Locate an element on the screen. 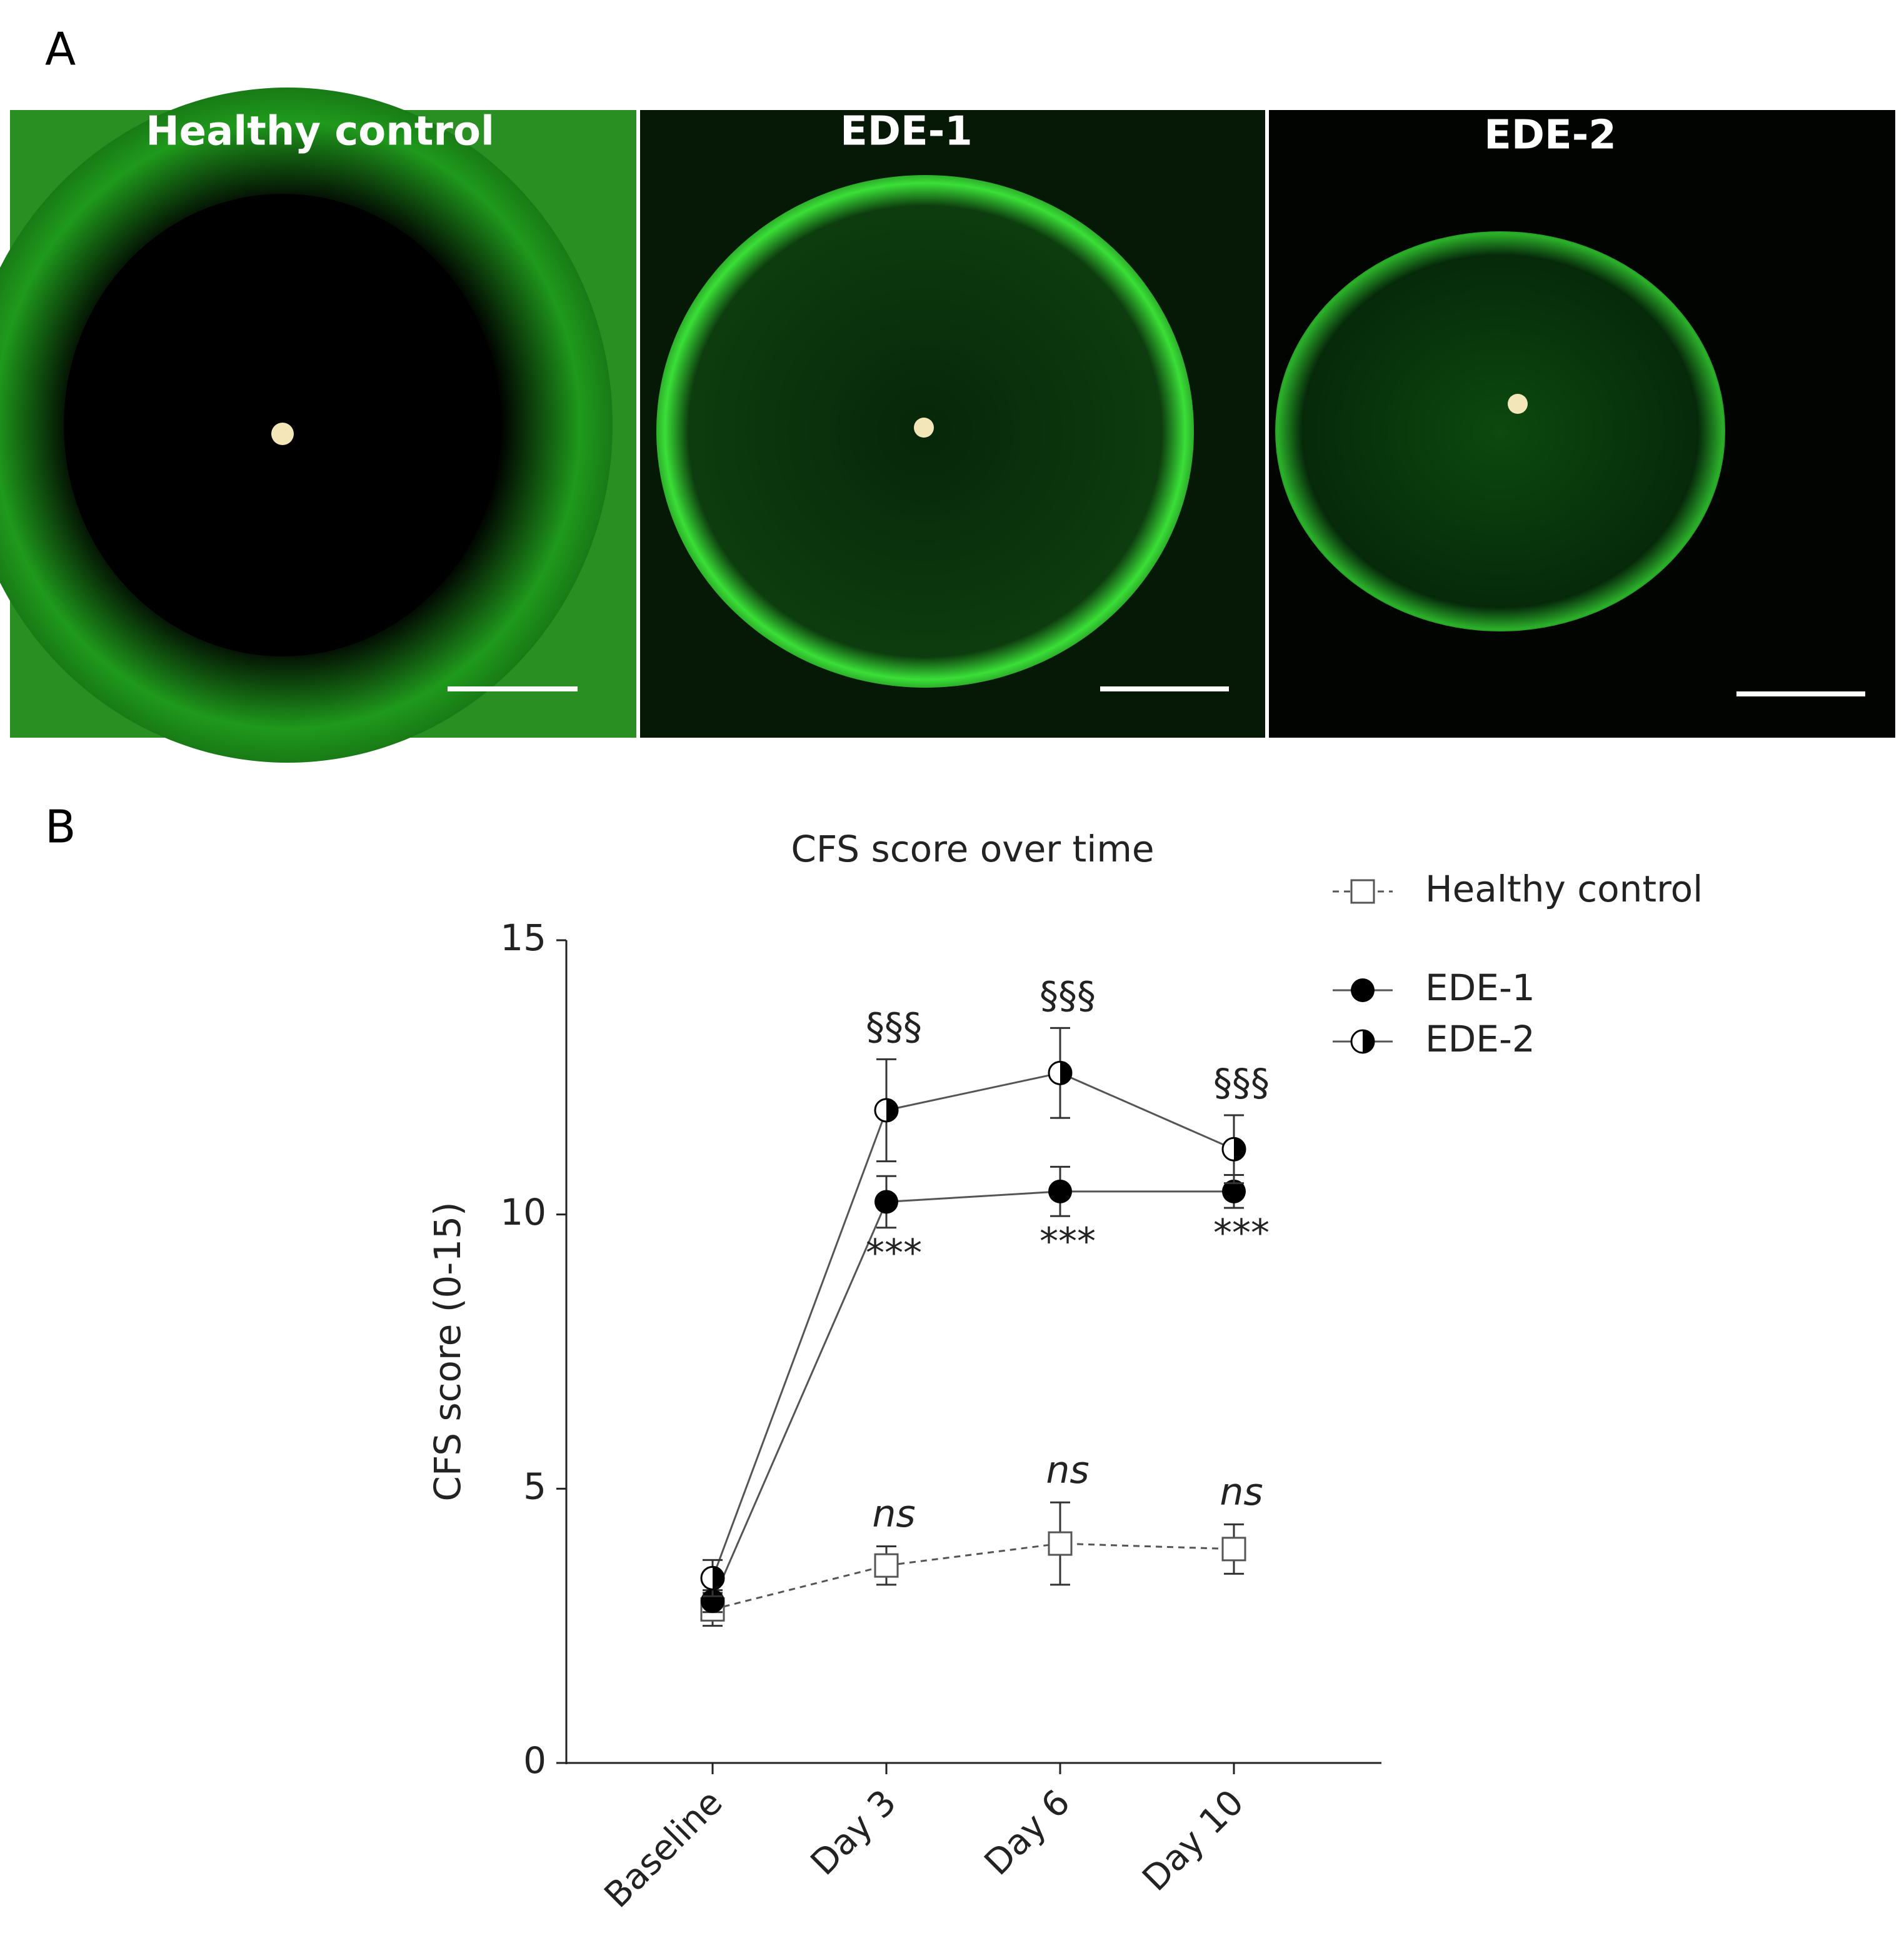 The width and height of the screenshot is (1904, 1958). x-tick-label: Day 3 is located at coordinates (854, 1833).